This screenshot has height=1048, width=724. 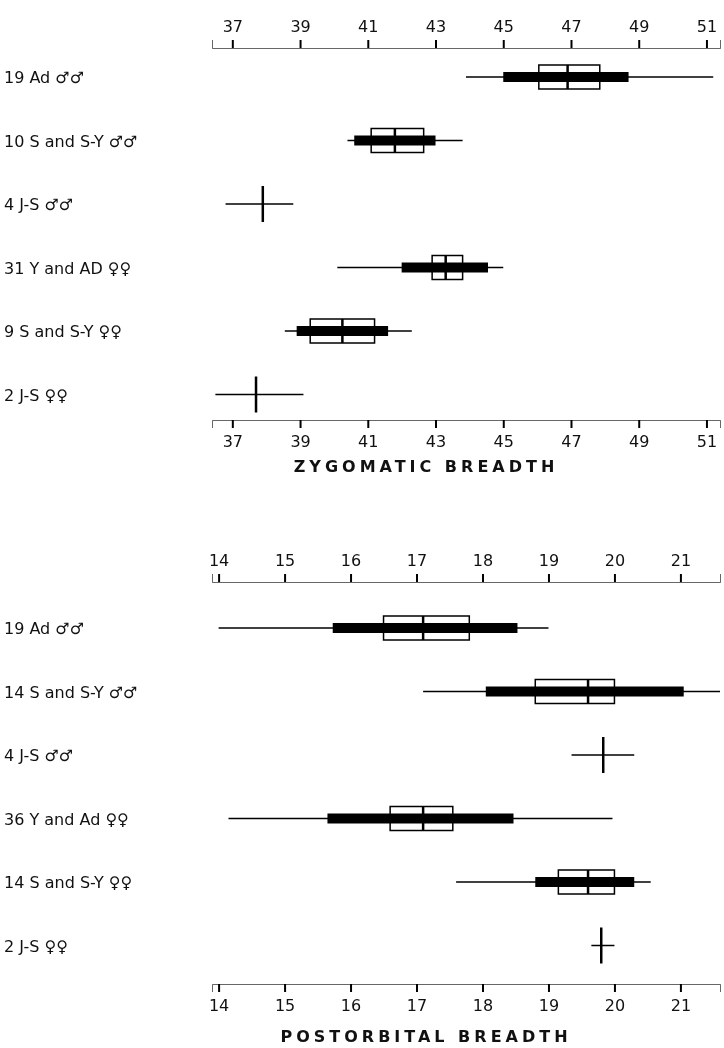 What do you see at coordinates (615, 1006) in the screenshot?
I see `x-tick-label: 20` at bounding box center [615, 1006].